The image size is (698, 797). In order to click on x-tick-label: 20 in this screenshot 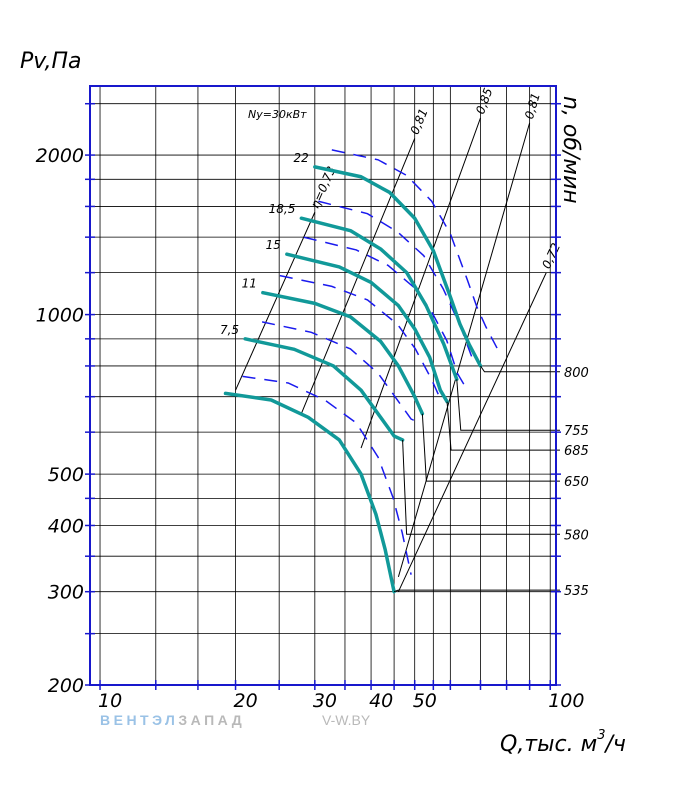, I will do `click(246, 701)`.